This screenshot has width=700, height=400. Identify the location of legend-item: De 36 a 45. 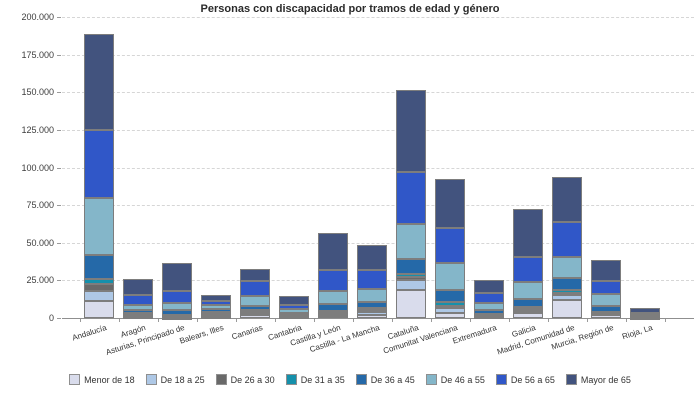
(385, 379).